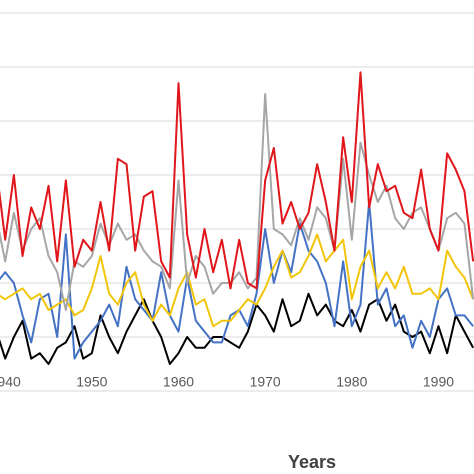 This screenshot has height=474, width=474. Describe the element at coordinates (312, 462) in the screenshot. I see `x-axis-title: Years` at that location.